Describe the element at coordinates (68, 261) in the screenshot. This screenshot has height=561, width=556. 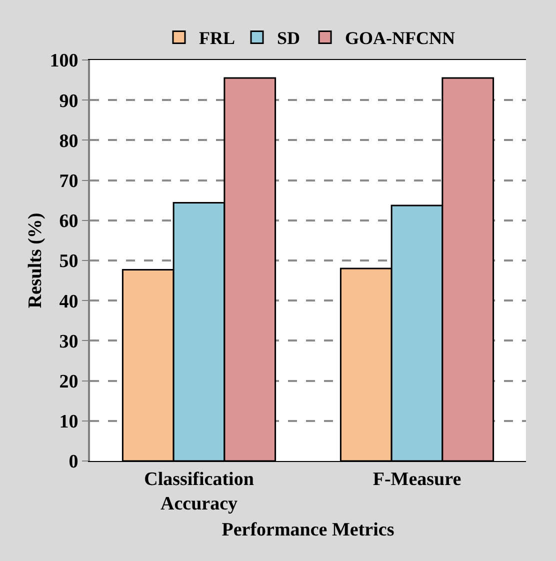
I see `y-tick-label: 50` at that location.